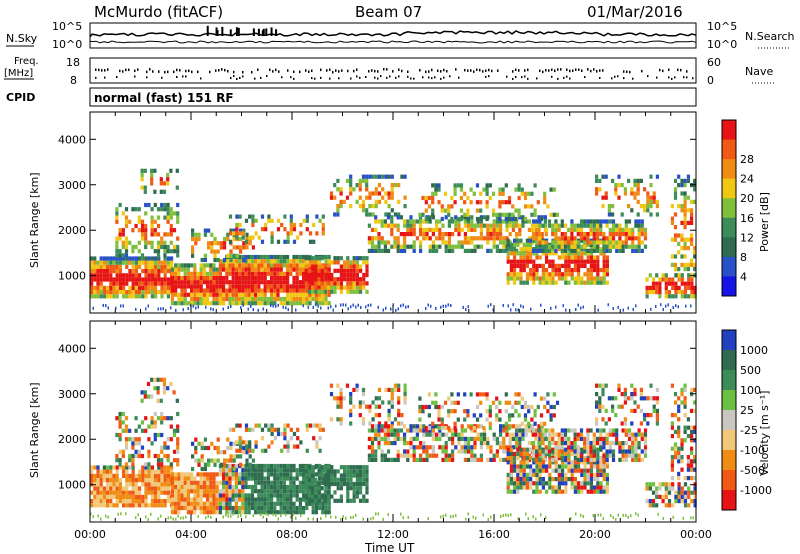  Describe the element at coordinates (764, 222) in the screenshot. I see `power-colorbar-label: Power [dB]` at that location.